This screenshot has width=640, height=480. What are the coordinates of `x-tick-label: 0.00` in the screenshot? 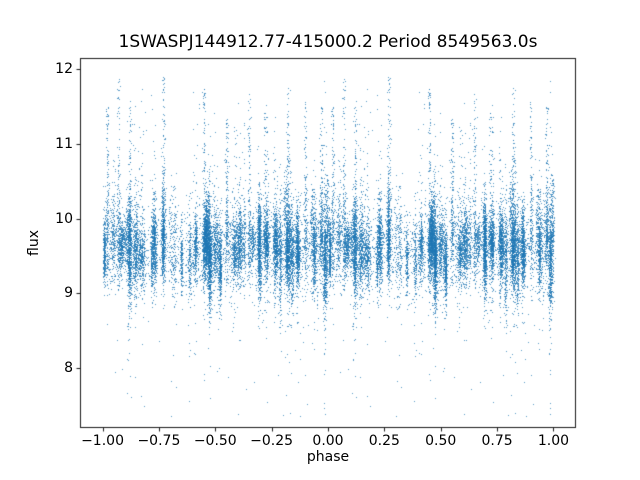 It's located at (328, 441).